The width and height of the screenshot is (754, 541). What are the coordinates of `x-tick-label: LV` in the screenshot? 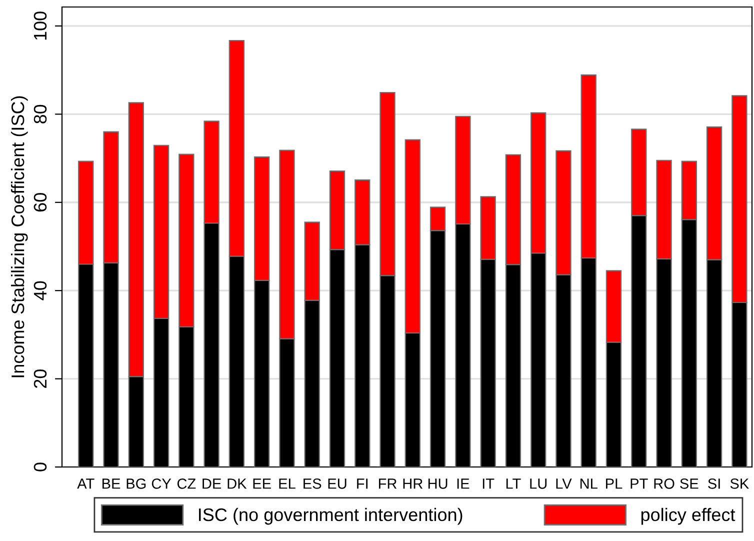 It's located at (564, 483).